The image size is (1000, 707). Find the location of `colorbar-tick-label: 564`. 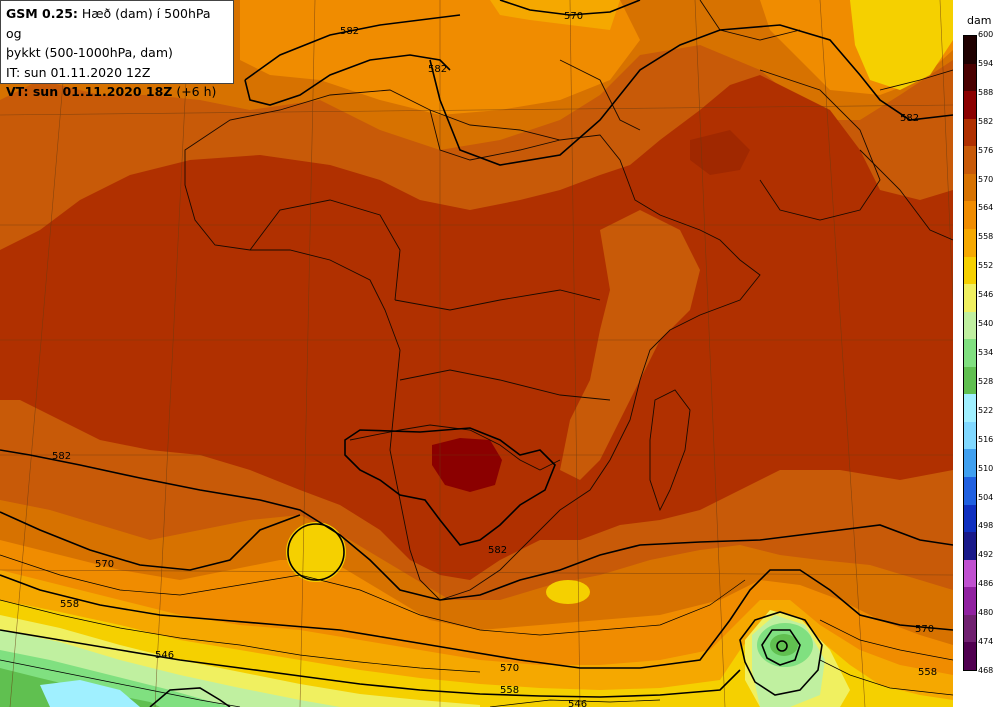

colorbar-tick-label: 564 is located at coordinates (986, 208).